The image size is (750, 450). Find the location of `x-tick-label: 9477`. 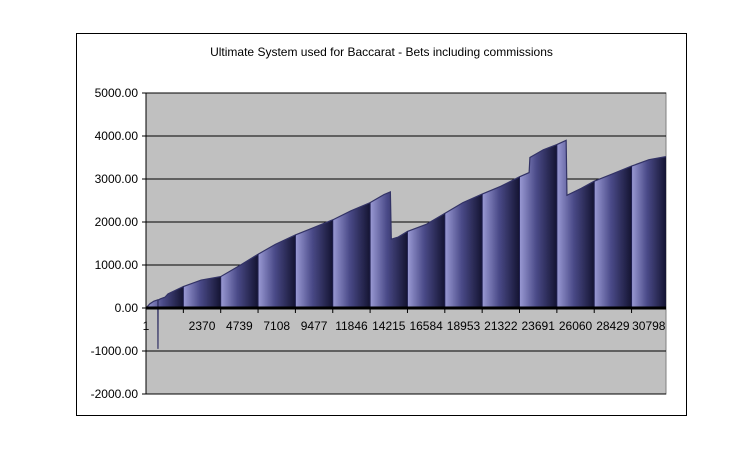

x-tick-label: 9477 is located at coordinates (314, 326).